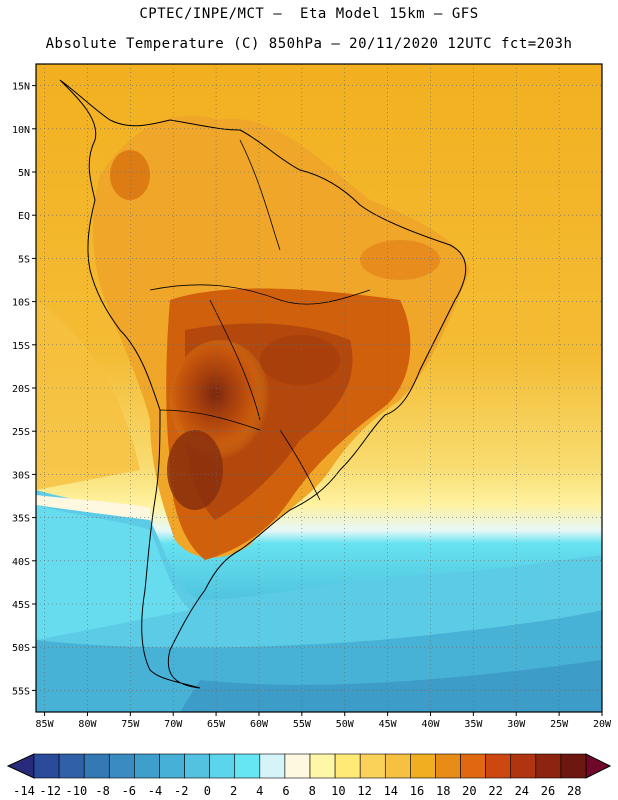 Image resolution: width=618 pixels, height=800 pixels. Describe the element at coordinates (130, 724) in the screenshot. I see `lon-label: 75W` at that location.